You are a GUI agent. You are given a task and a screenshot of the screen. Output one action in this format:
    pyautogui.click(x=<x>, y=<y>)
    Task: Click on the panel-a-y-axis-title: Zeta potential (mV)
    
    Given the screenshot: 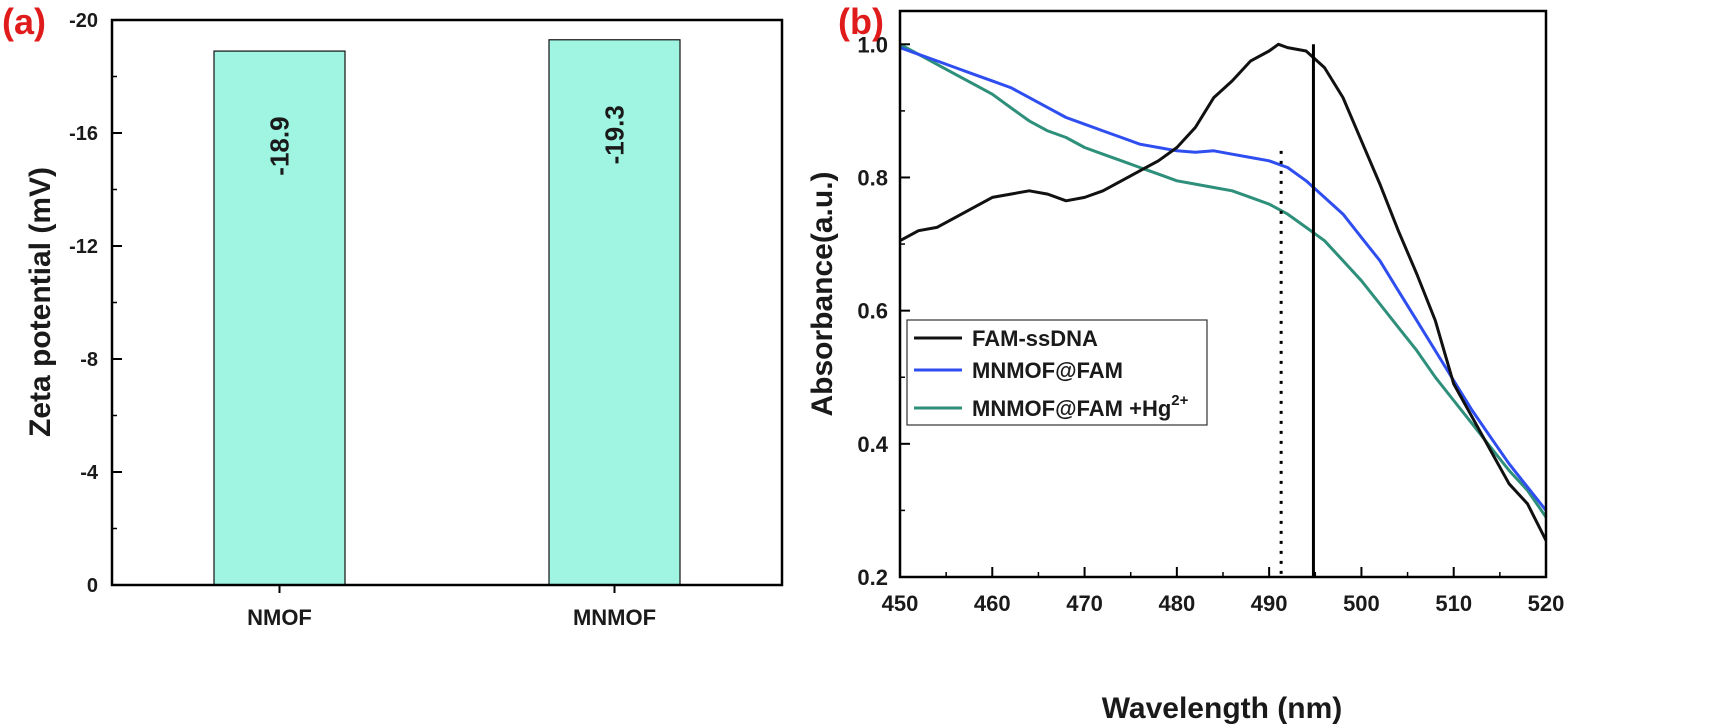 What is the action you would take?
    pyautogui.click(x=40, y=302)
    